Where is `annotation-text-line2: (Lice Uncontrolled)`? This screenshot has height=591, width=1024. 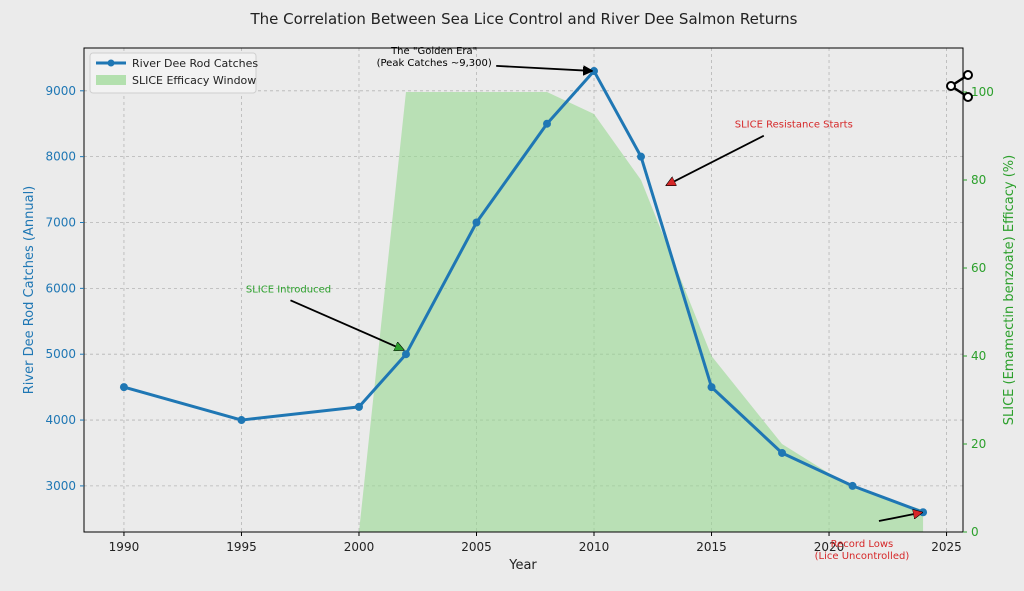
annotation-text-line2: (Lice Uncontrolled) is located at coordinates (862, 556).